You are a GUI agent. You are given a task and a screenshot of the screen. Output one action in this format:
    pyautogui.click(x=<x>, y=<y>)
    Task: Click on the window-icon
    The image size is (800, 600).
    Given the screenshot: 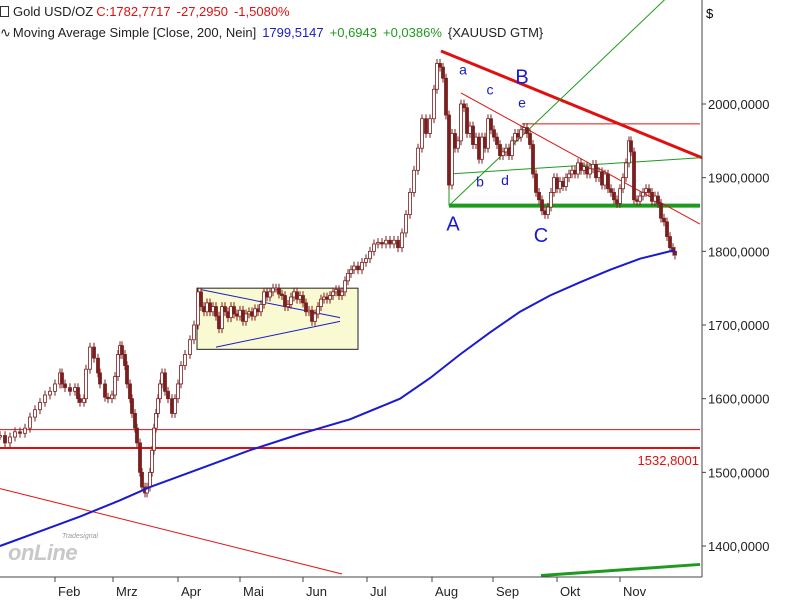 What is the action you would take?
    pyautogui.click(x=4, y=11)
    